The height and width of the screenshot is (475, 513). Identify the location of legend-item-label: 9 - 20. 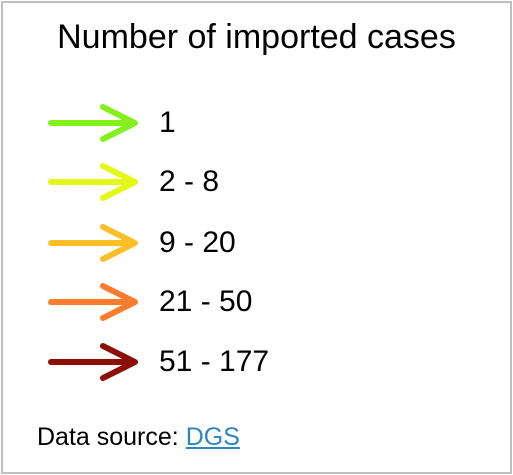
(197, 242).